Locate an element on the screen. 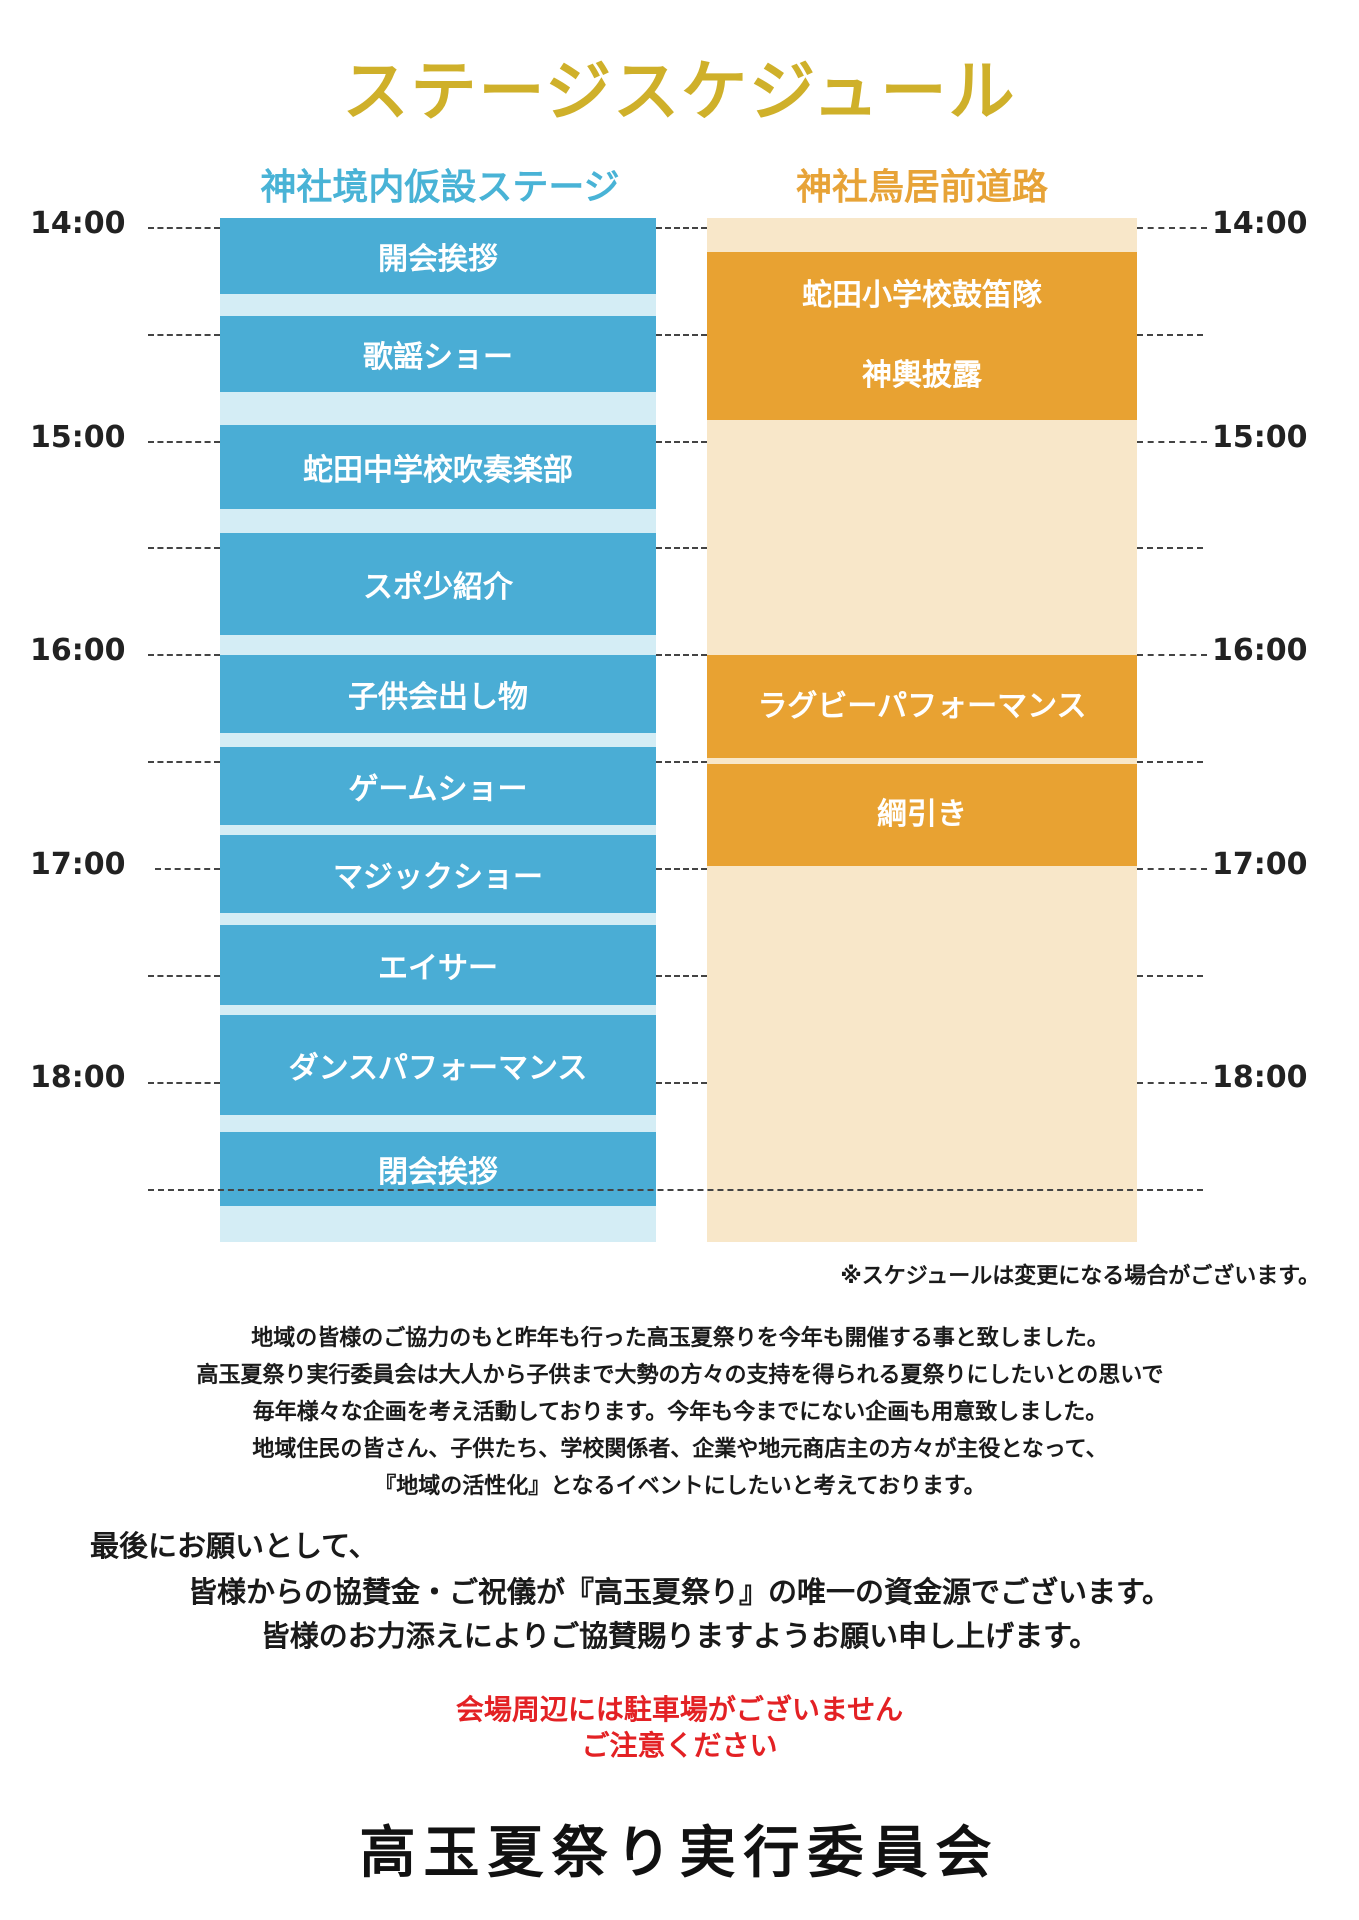  intro-line: 地域住民の皆さん、子供たち、学校関係者、企業や地元商店主の方々が主役となって、 is located at coordinates (680, 1449).